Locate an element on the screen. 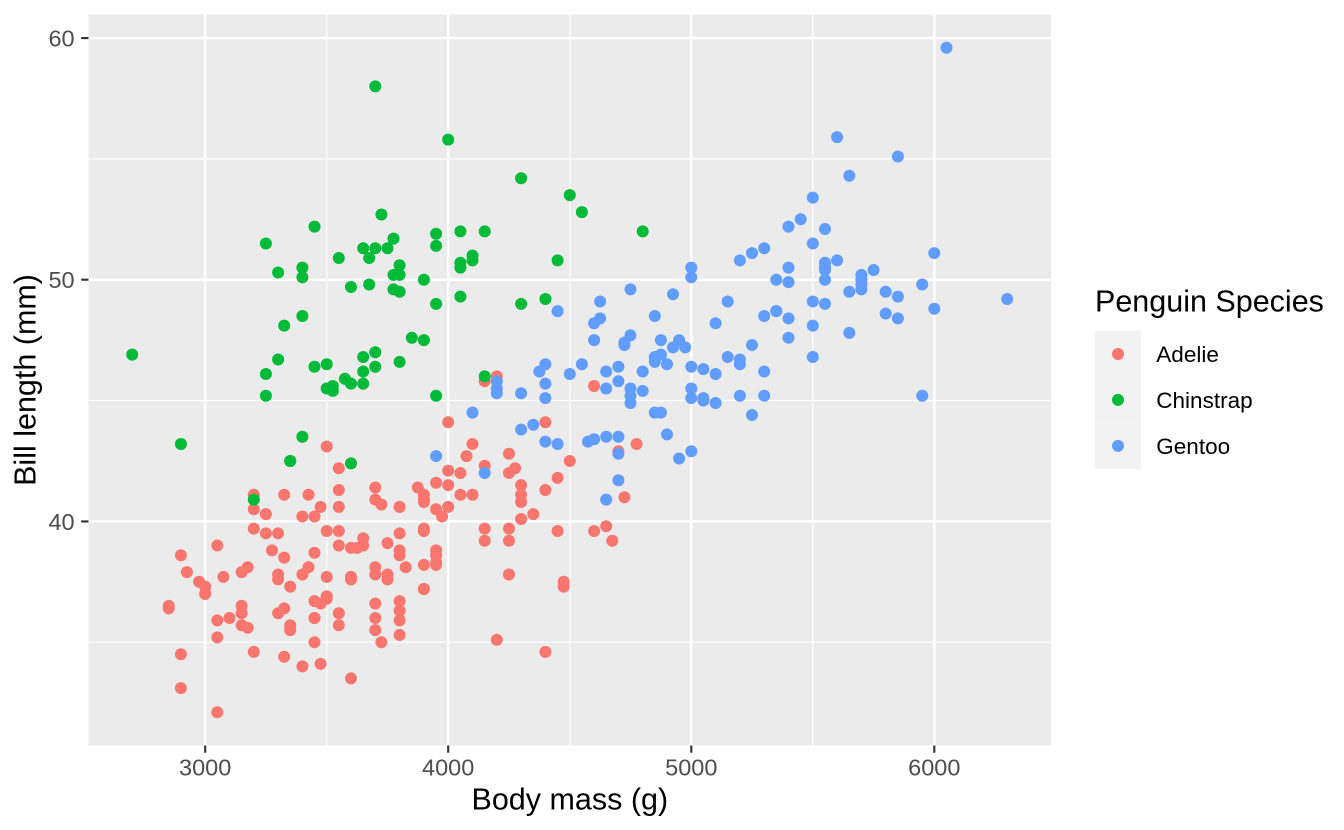 This screenshot has height=830, width=1344. svg-text: Penguin Species is located at coordinates (1209, 302).